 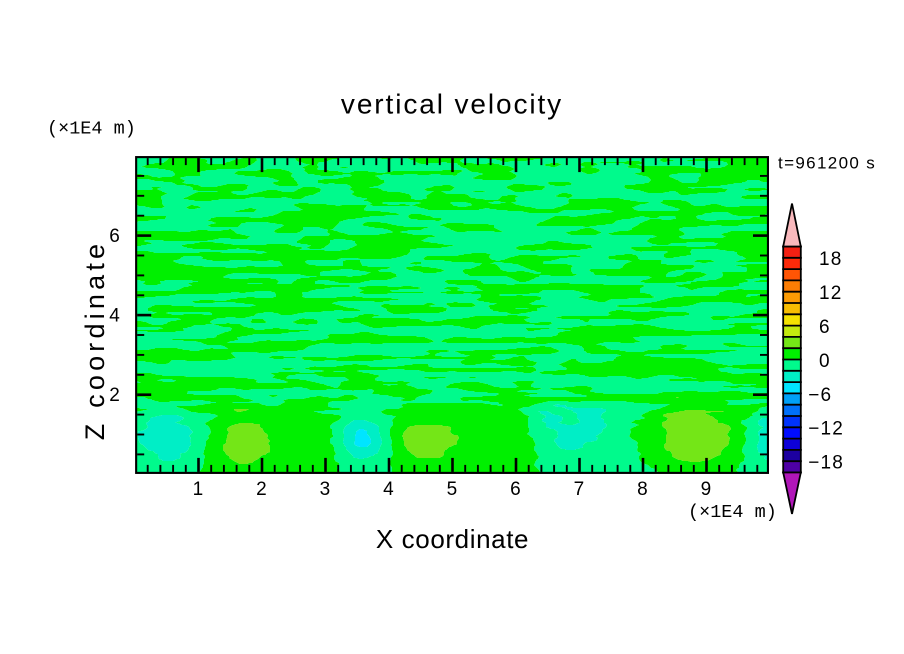 I want to click on svg-text: −18, so click(x=826, y=463).